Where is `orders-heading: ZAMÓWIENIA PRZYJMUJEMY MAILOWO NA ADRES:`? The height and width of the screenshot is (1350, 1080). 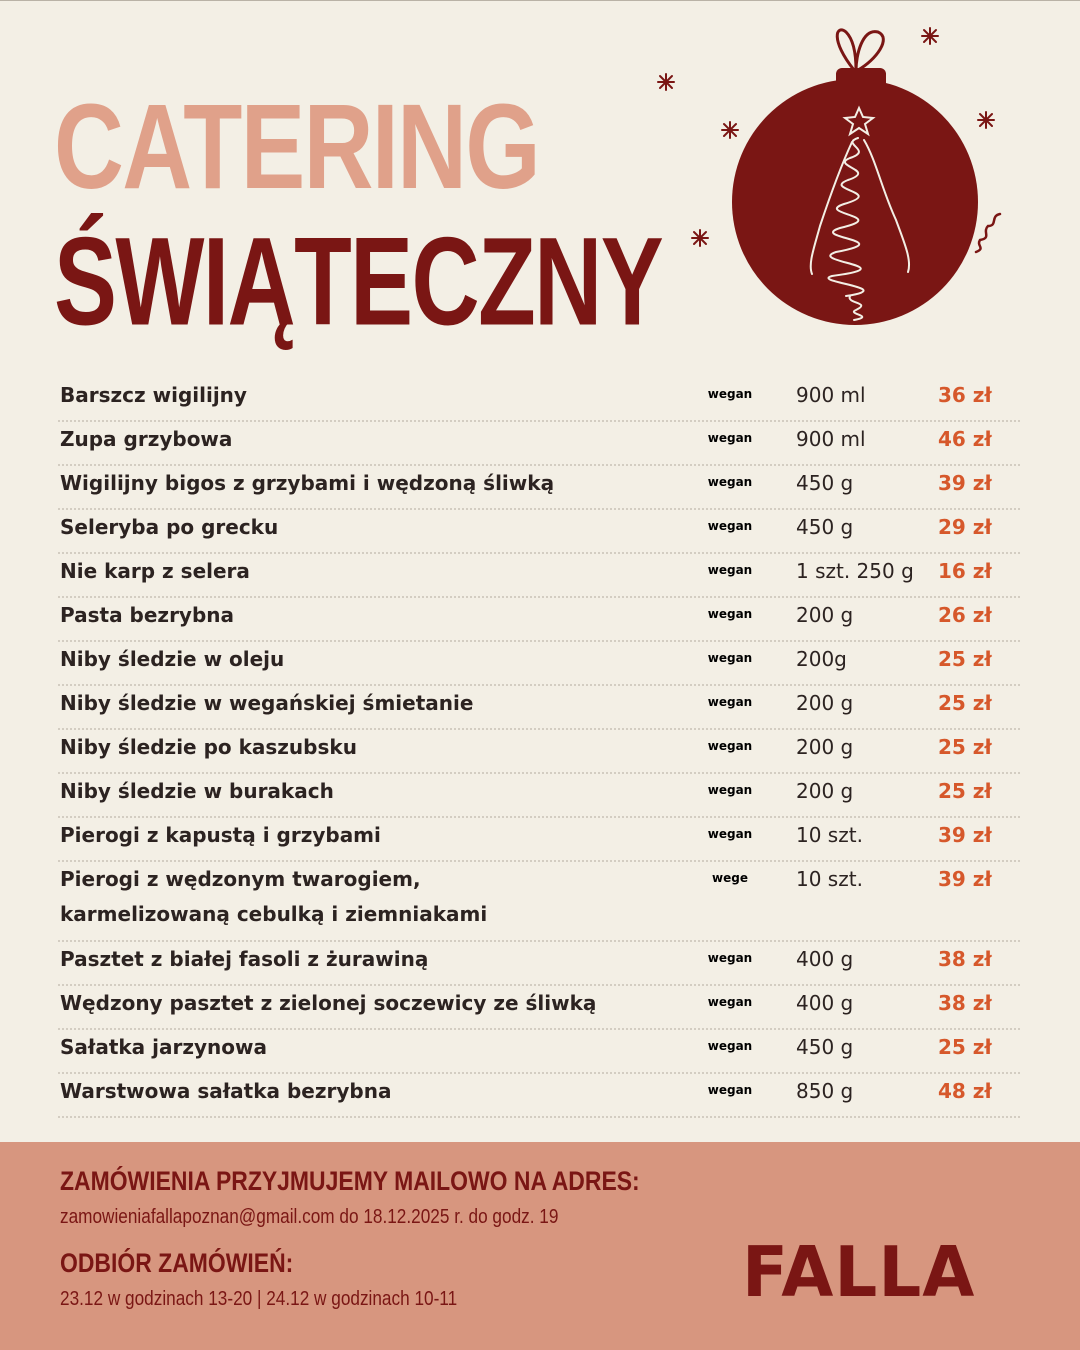
orders-heading: ZAMÓWIENIA PRZYJMUJEMY MAILOWO NA ADRES: is located at coordinates (350, 1181).